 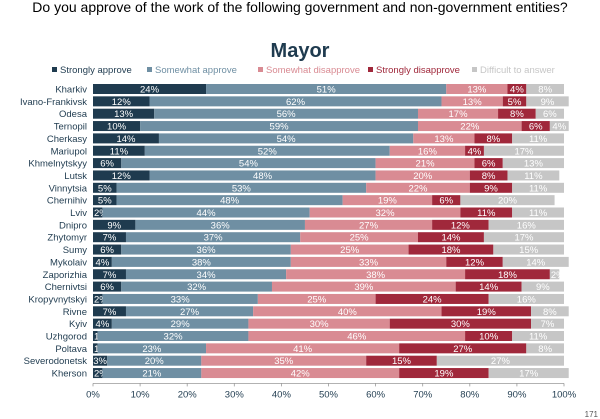 What do you see at coordinates (529, 250) in the screenshot?
I see `data-label: 15%` at bounding box center [529, 250].